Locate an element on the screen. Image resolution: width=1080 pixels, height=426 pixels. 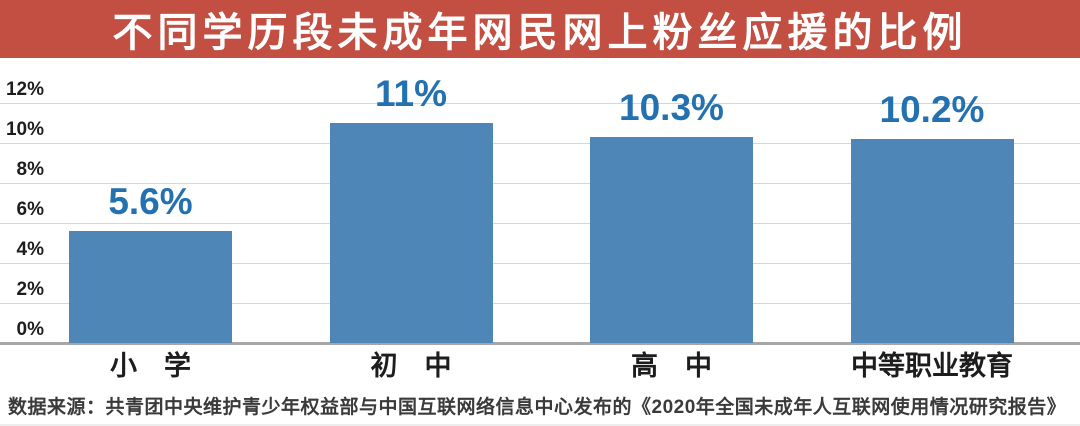
title-banner: 不同学历段未成年网民网上粉丝应援的比例 is located at coordinates (540, 29).